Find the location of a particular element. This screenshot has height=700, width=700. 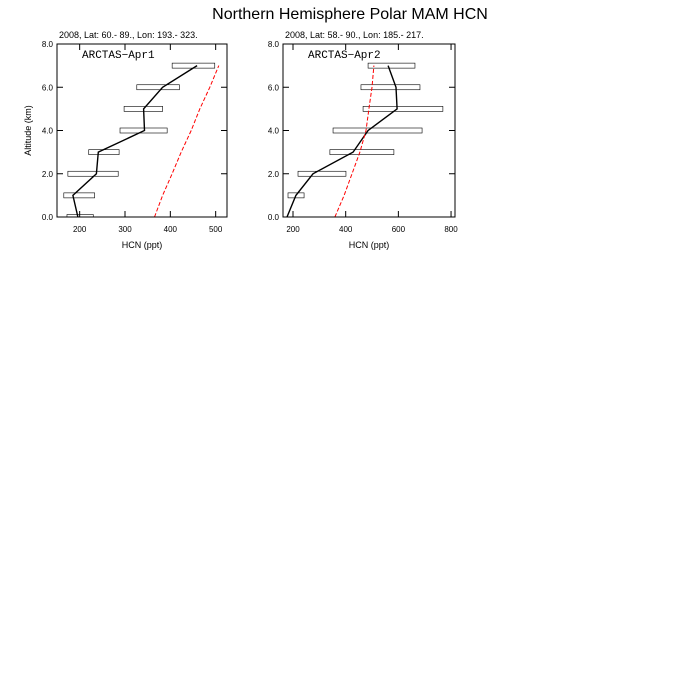

page-title: Northern Hemisphere Polar MAM HCN is located at coordinates (350, 14).